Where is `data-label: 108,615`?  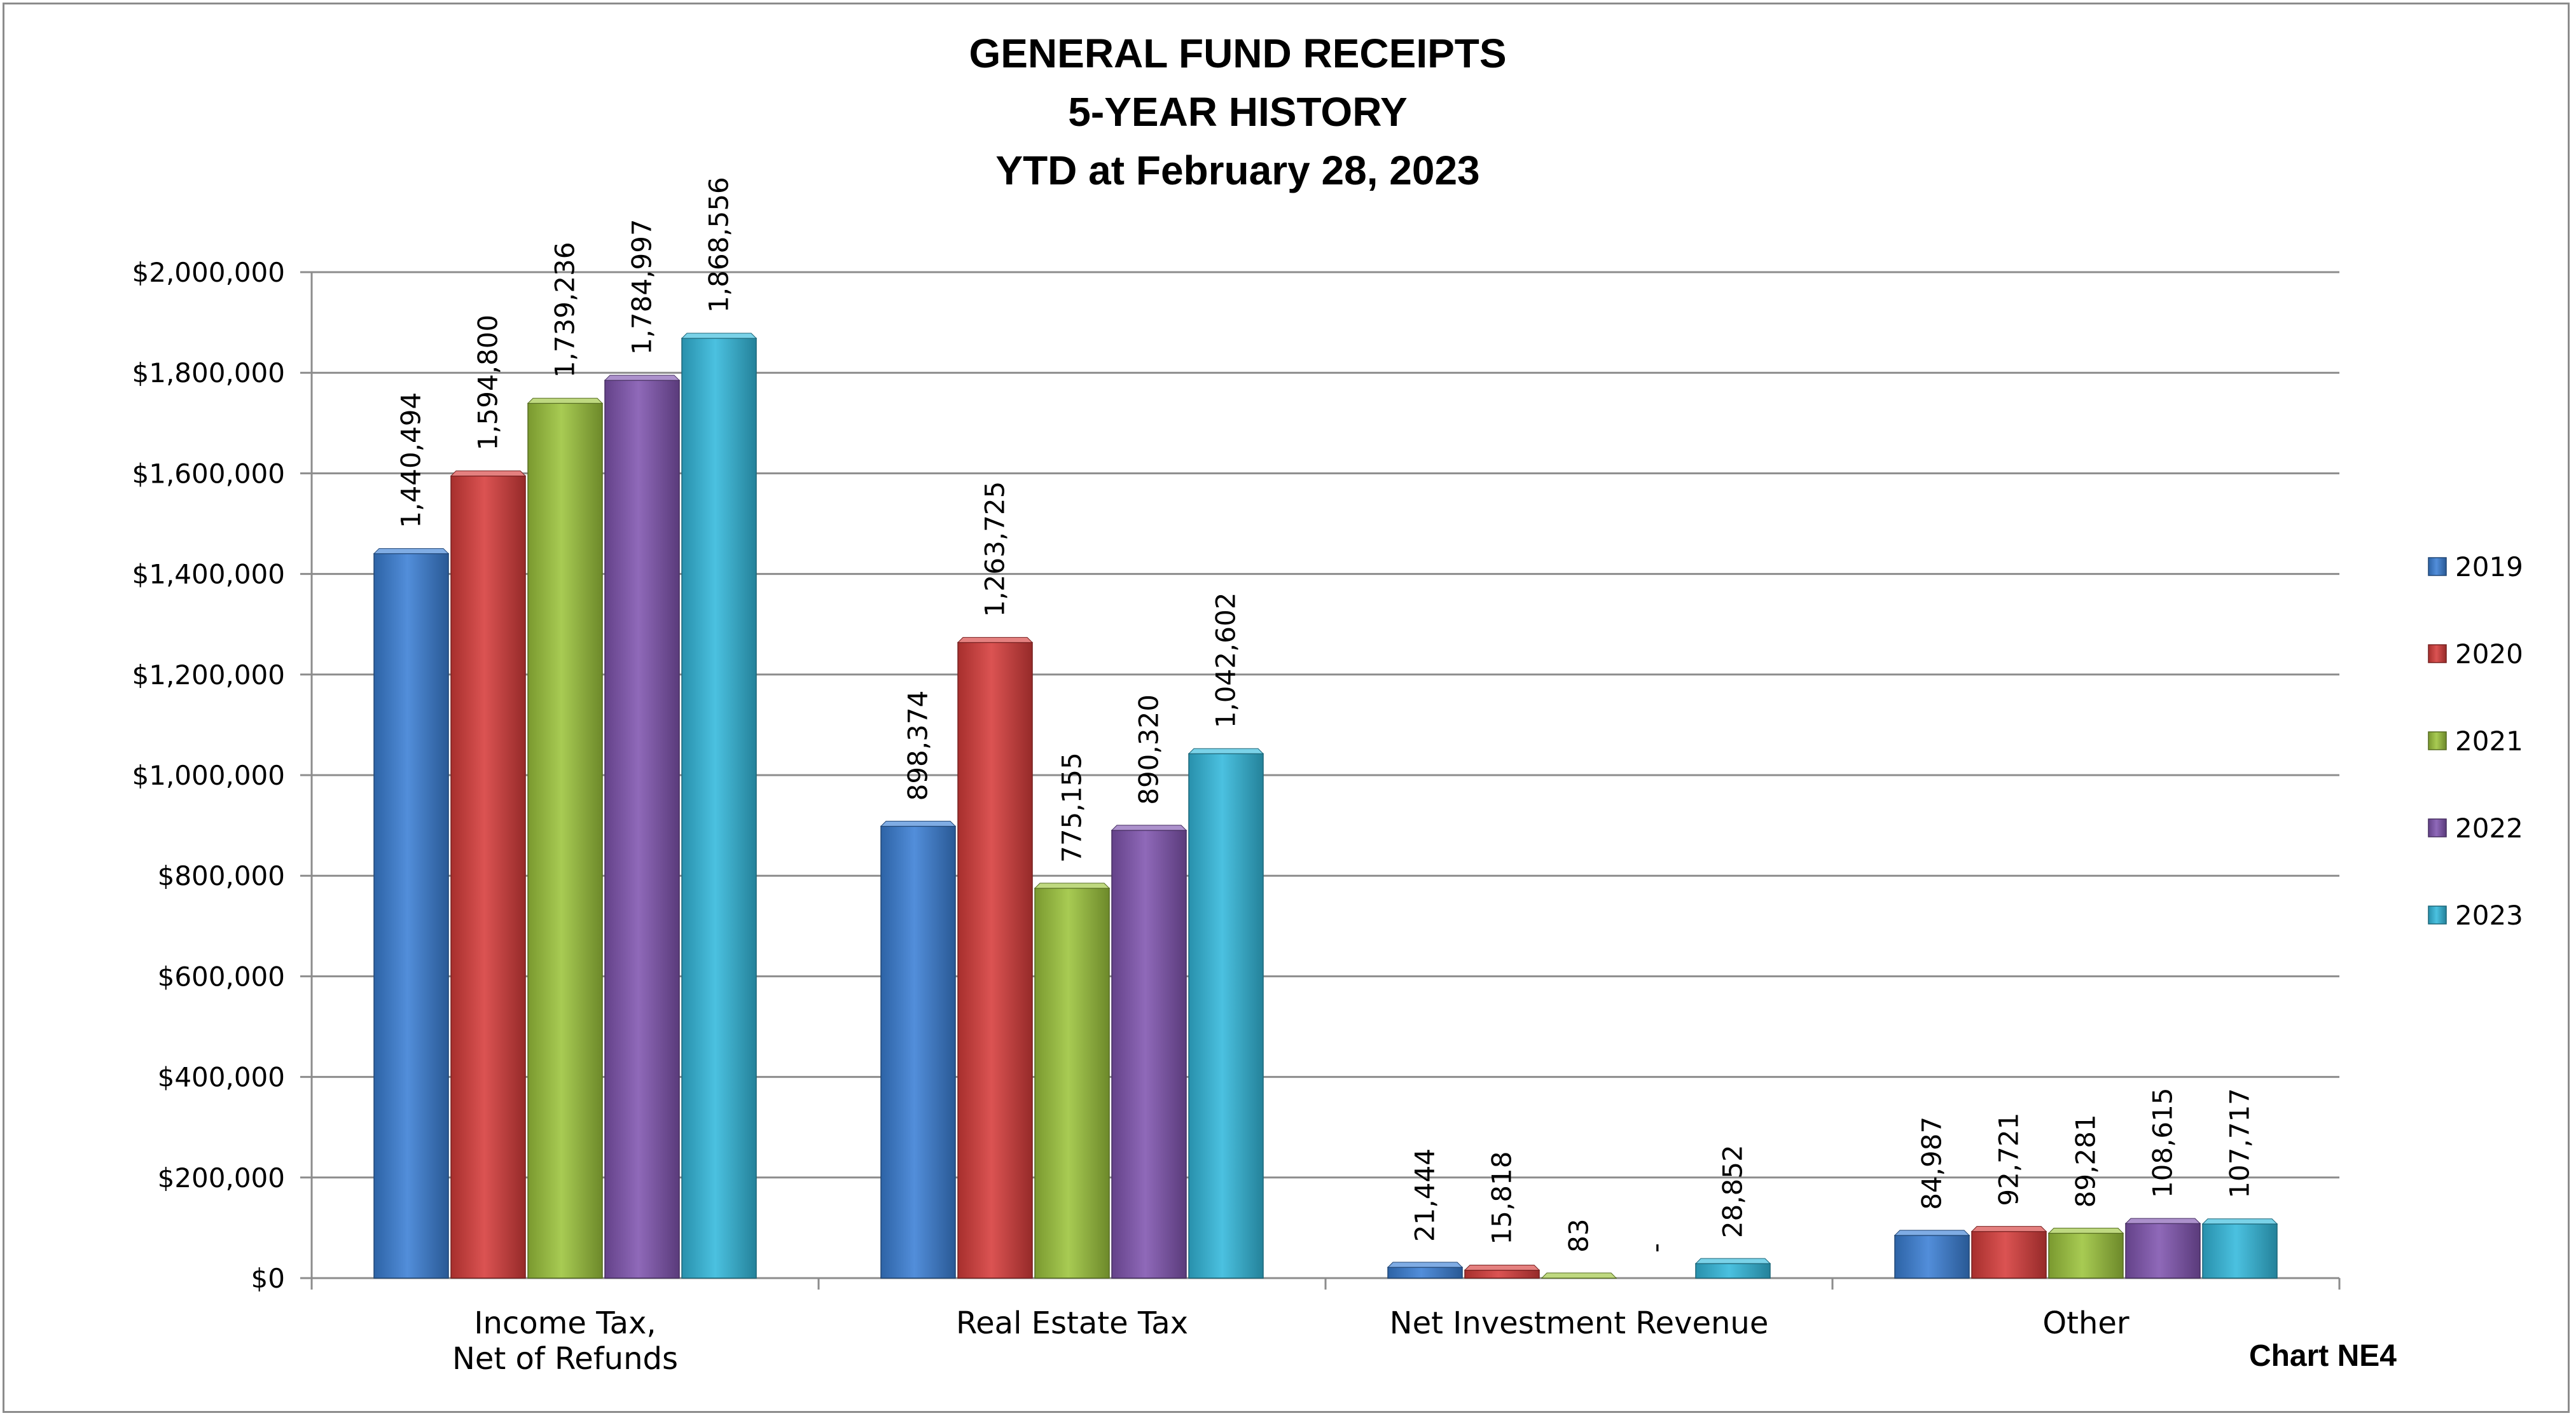
data-label: 108,615 is located at coordinates (2162, 1142).